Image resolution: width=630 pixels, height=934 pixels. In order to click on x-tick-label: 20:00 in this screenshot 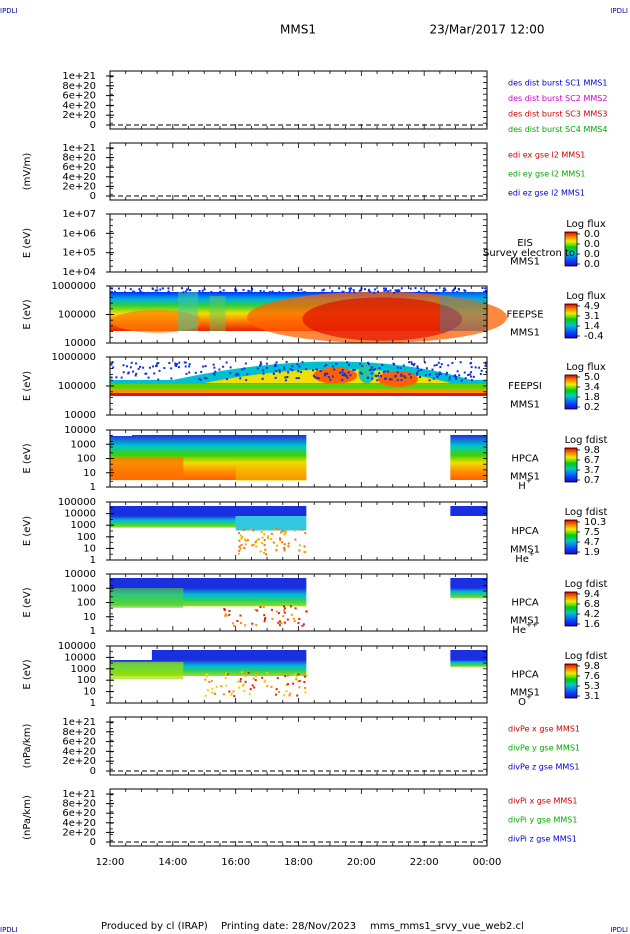, I will do `click(361, 862)`.